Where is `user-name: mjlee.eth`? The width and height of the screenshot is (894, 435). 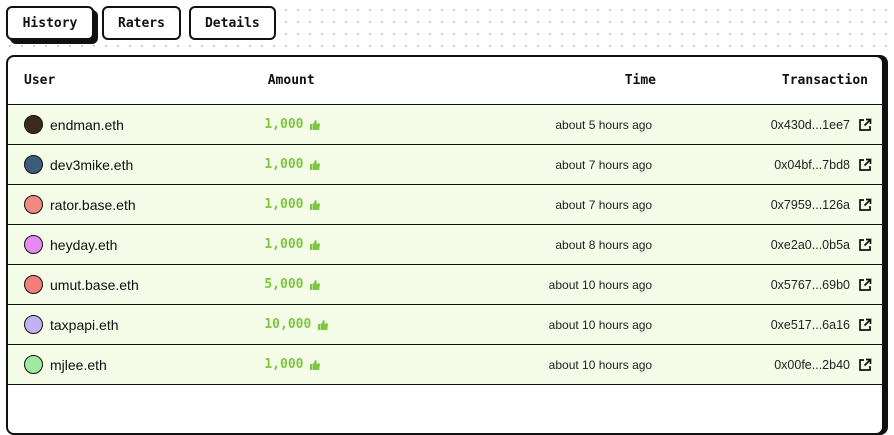 user-name: mjlee.eth is located at coordinates (78, 364).